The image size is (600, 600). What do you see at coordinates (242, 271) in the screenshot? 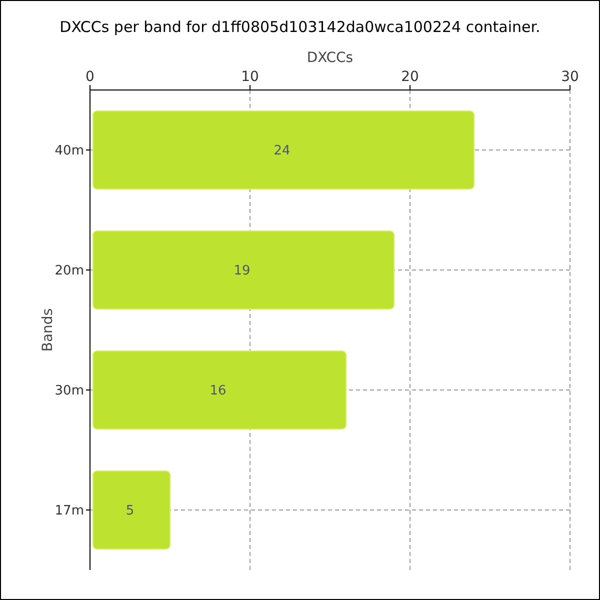
I see `data-label: 19` at bounding box center [242, 271].